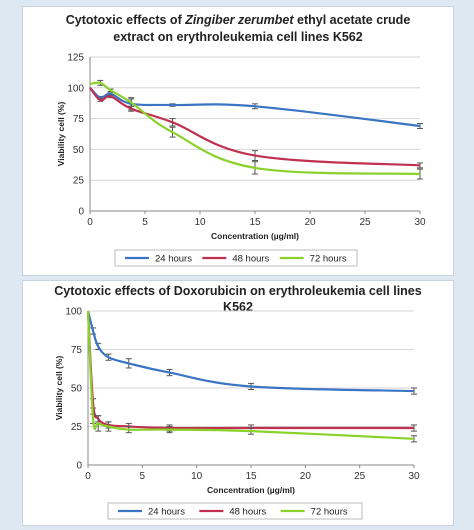 Image resolution: width=474 pixels, height=530 pixels. I want to click on chart-title-species: Zingiber zerumbet, so click(239, 20).